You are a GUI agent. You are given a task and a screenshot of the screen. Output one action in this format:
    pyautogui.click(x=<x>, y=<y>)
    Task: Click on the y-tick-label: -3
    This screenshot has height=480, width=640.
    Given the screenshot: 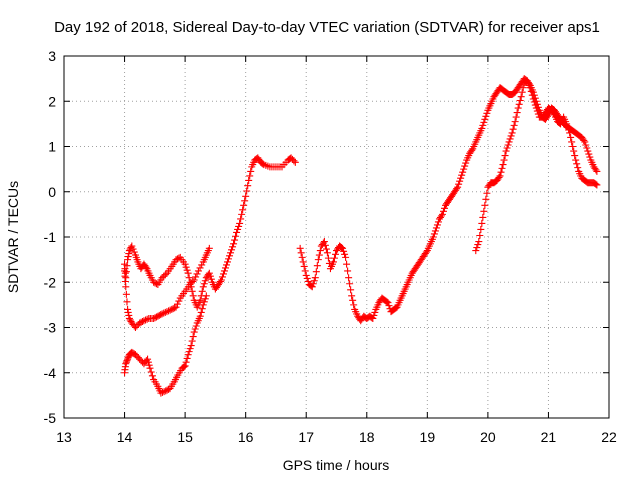 What is the action you would take?
    pyautogui.click(x=50, y=328)
    